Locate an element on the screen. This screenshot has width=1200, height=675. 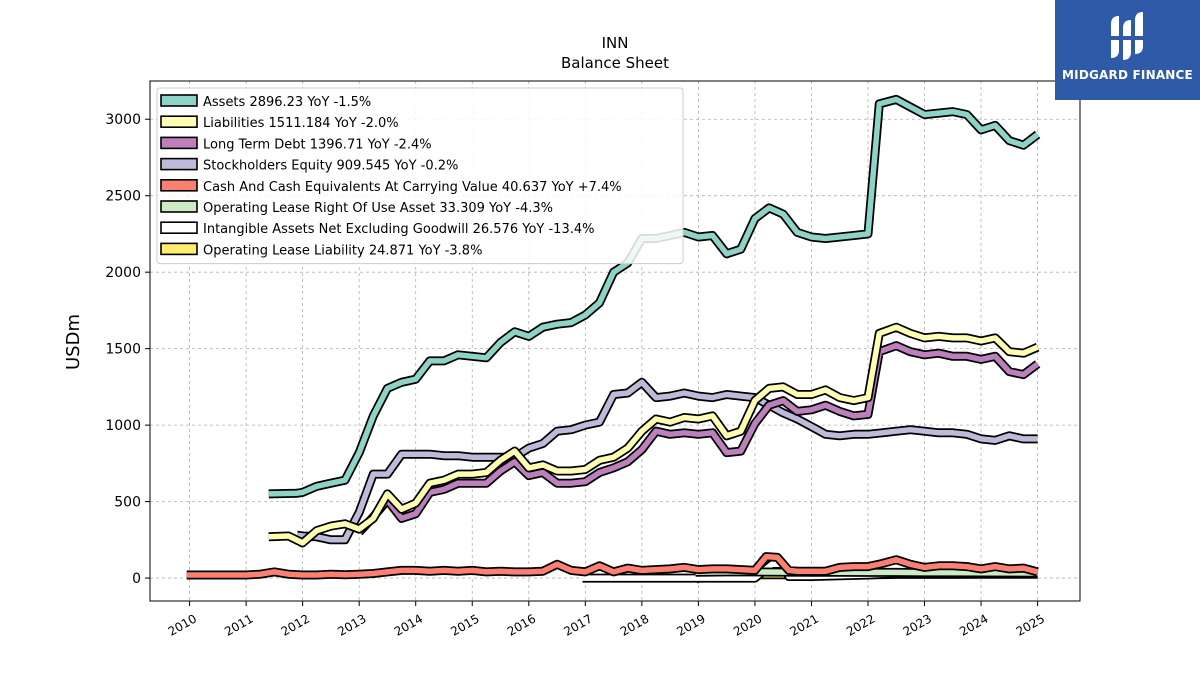
series-line is located at coordinates (612, 565).